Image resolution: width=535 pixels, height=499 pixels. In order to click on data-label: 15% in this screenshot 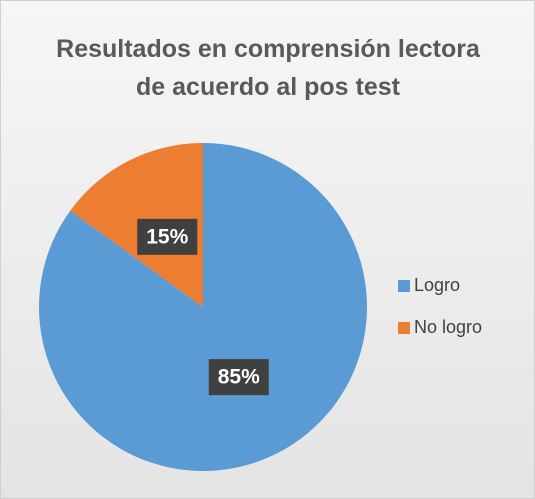, I will do `click(167, 236)`.